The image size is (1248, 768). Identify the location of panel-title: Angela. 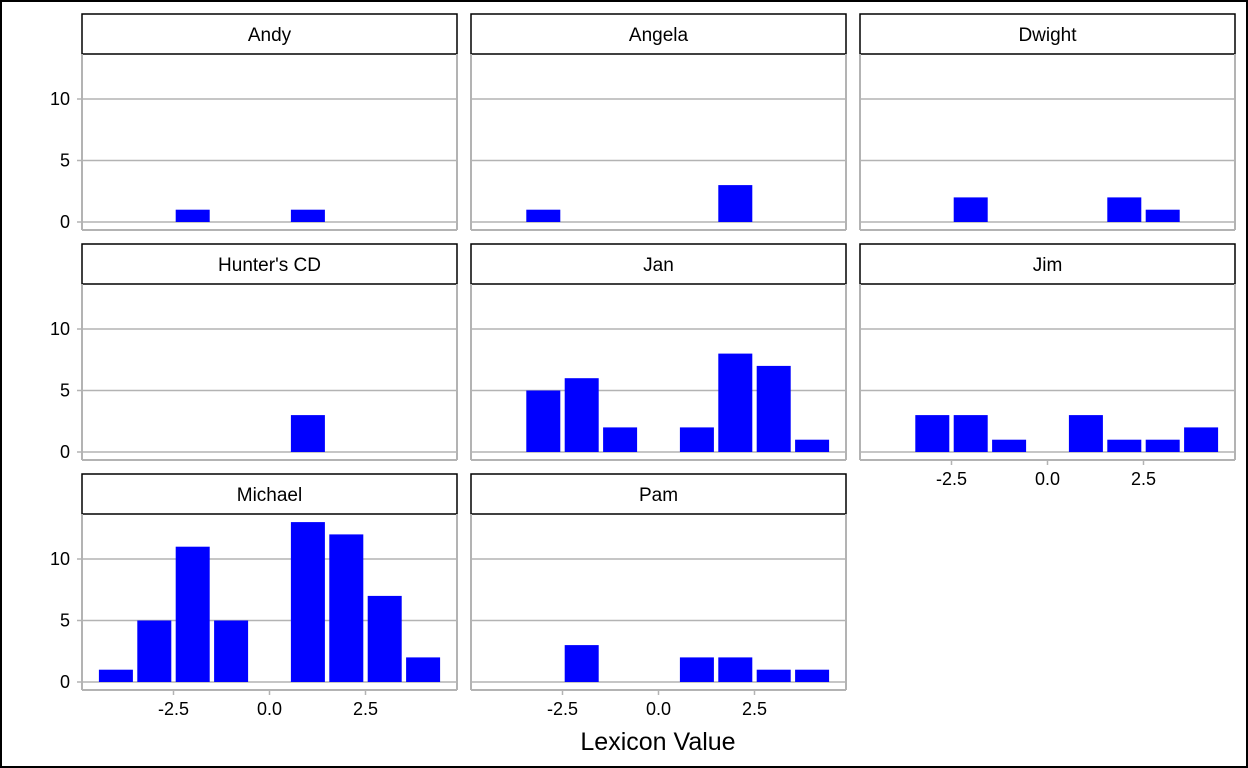
(659, 35).